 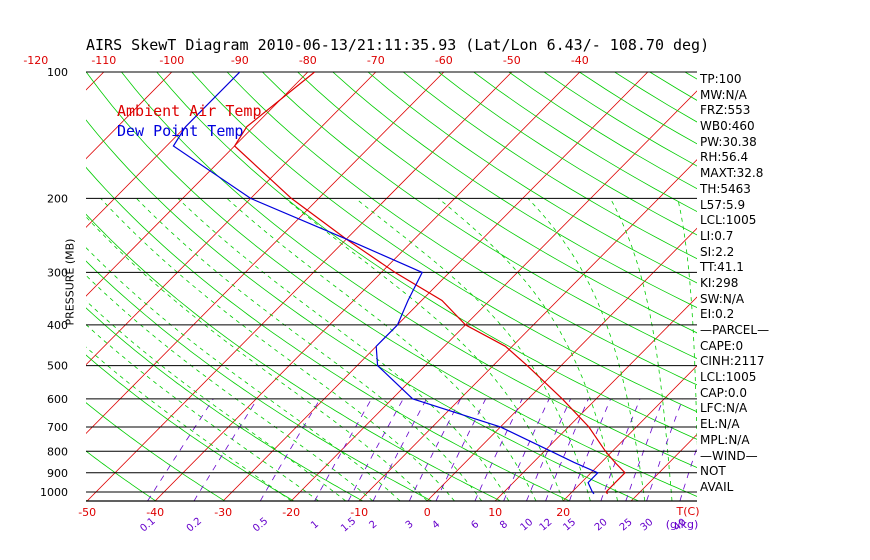 What do you see at coordinates (57, 451) in the screenshot?
I see `pressure-tick-label: 800` at bounding box center [57, 451].